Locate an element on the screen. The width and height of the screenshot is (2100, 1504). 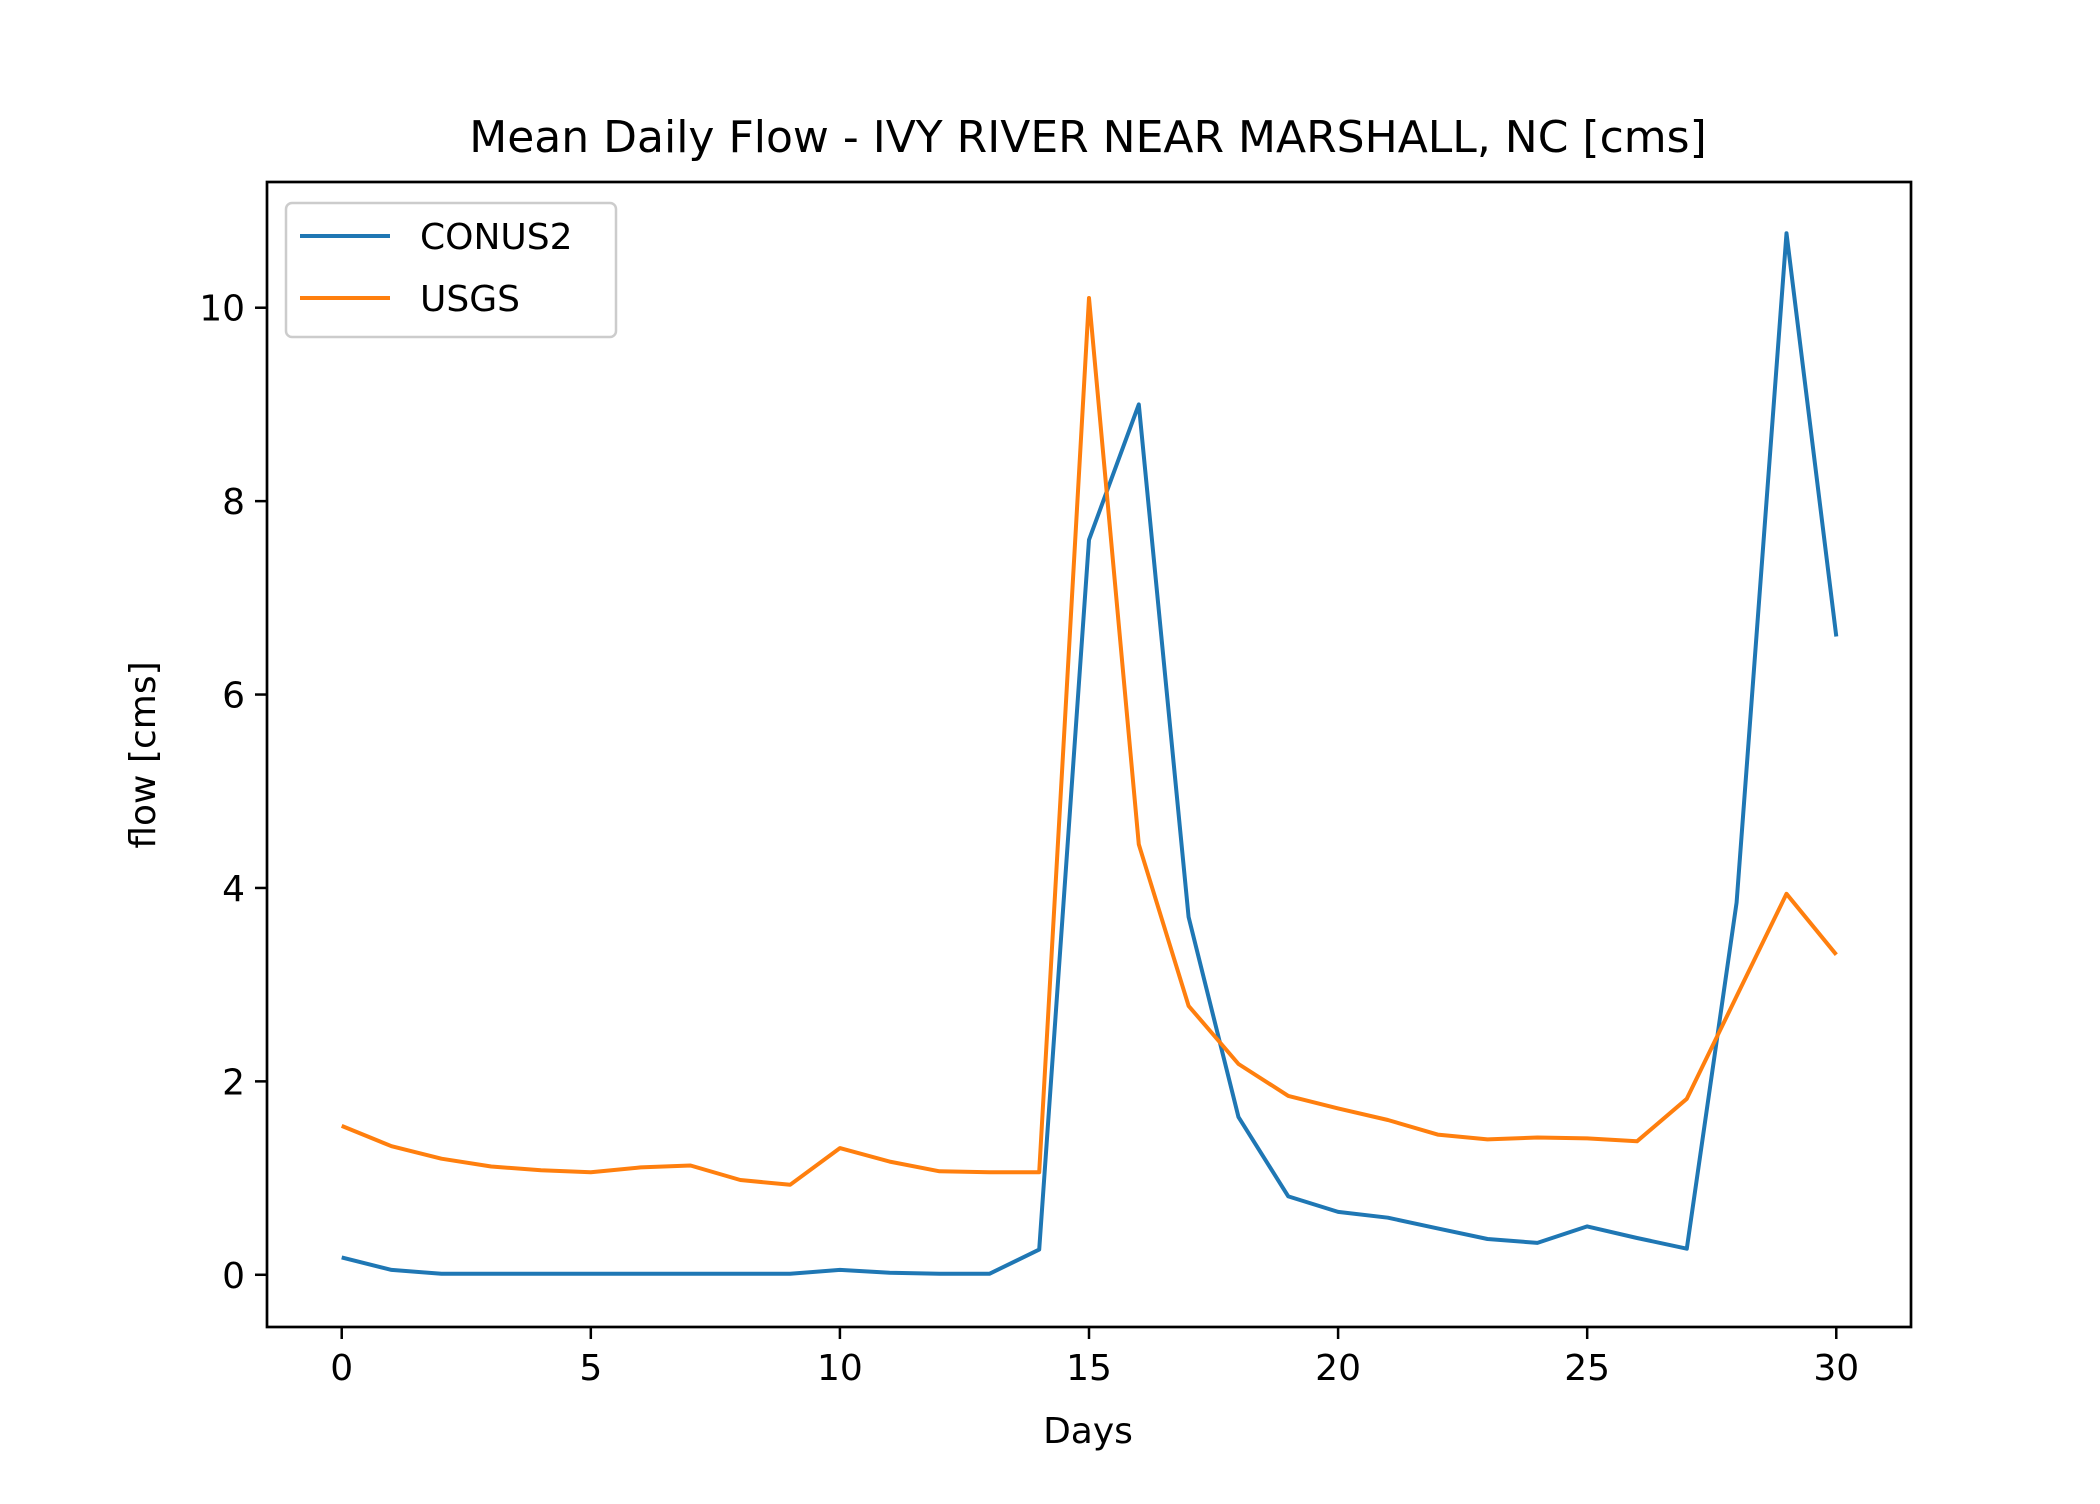
x-tick-label: 20 is located at coordinates (1338, 1368).